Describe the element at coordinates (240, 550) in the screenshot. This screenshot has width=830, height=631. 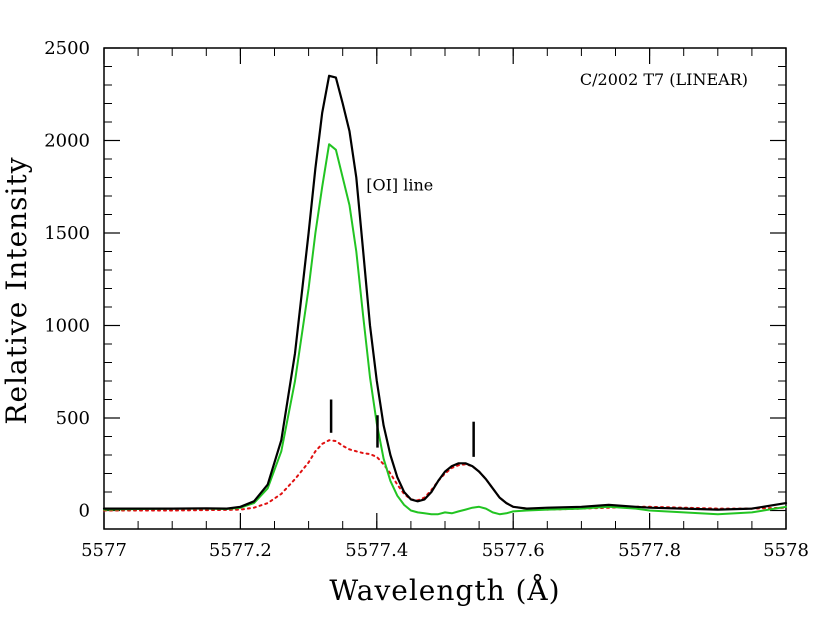
I see `x-tick-label: 5577.2` at that location.